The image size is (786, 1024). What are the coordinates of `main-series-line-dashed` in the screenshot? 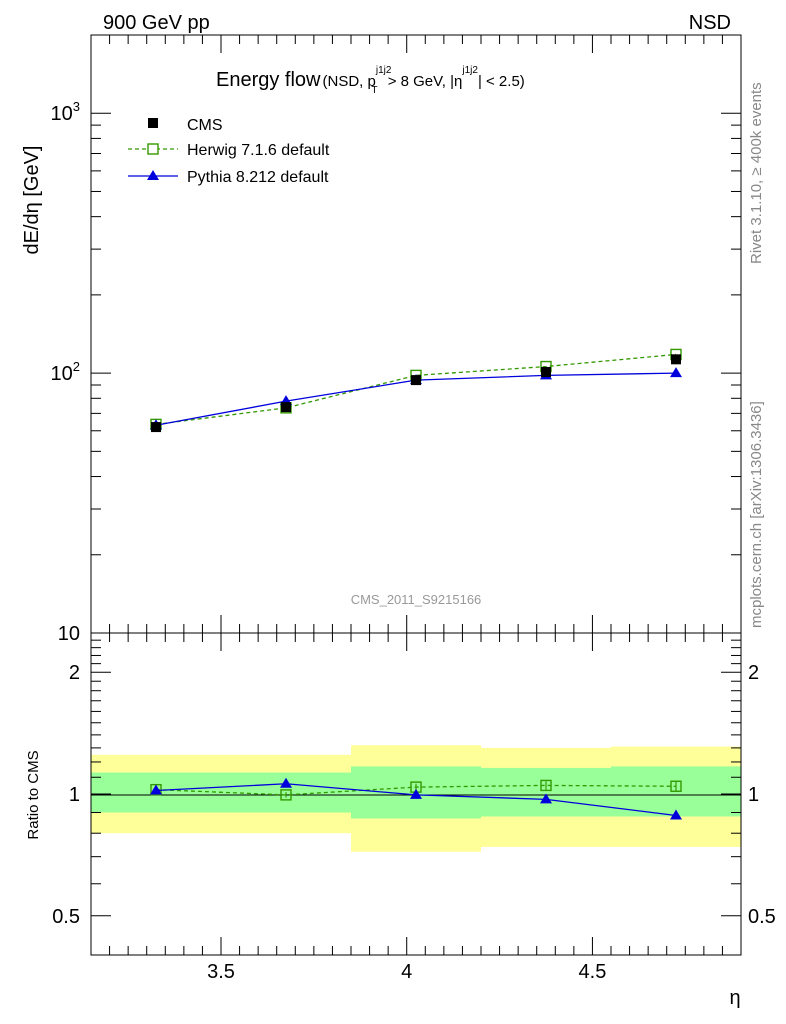 It's located at (416, 389).